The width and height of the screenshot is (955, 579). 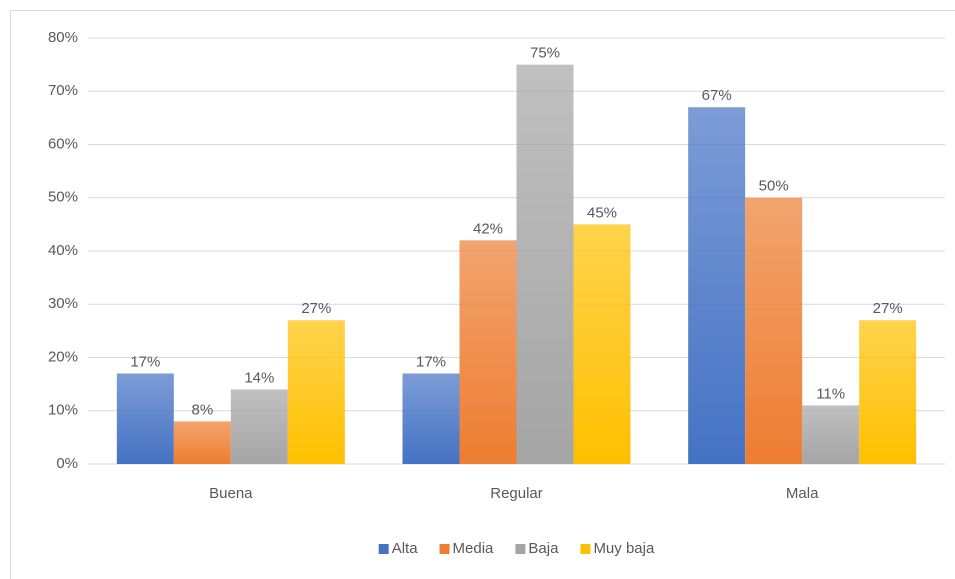 What do you see at coordinates (259, 377) in the screenshot?
I see `data-label: 14%` at bounding box center [259, 377].